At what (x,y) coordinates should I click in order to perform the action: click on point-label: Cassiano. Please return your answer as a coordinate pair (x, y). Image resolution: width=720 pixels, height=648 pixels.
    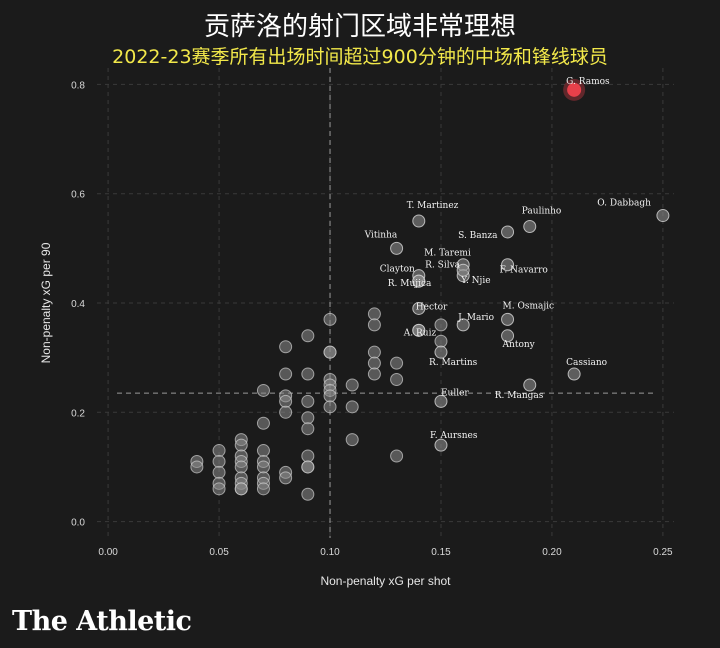
    Looking at the image, I should click on (586, 363).